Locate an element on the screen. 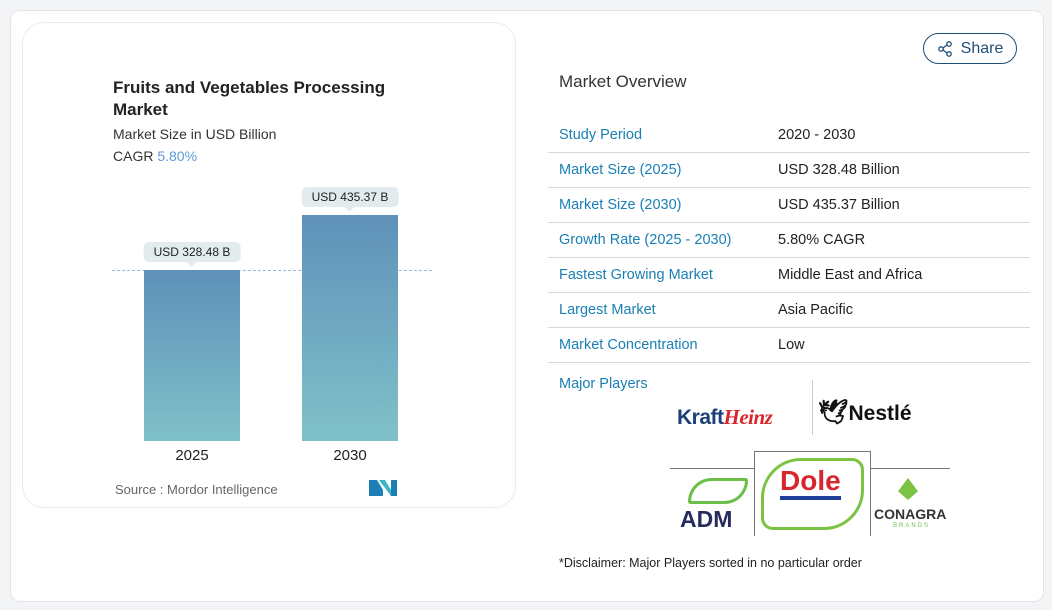  data-label: USD 328.48 B is located at coordinates (192, 255).